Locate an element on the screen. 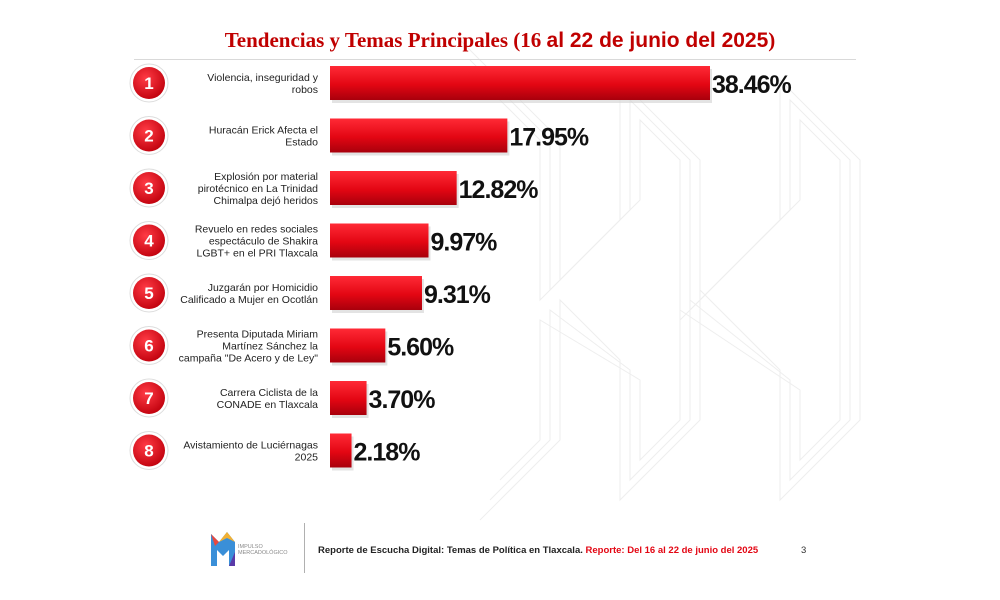 The width and height of the screenshot is (1000, 600). category-label-line: campaña "De Acero y de Ley" is located at coordinates (249, 359).